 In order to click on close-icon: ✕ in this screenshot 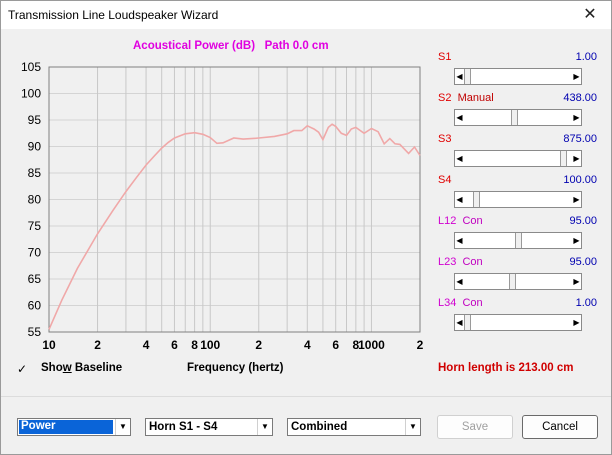, I will do `click(590, 14)`.